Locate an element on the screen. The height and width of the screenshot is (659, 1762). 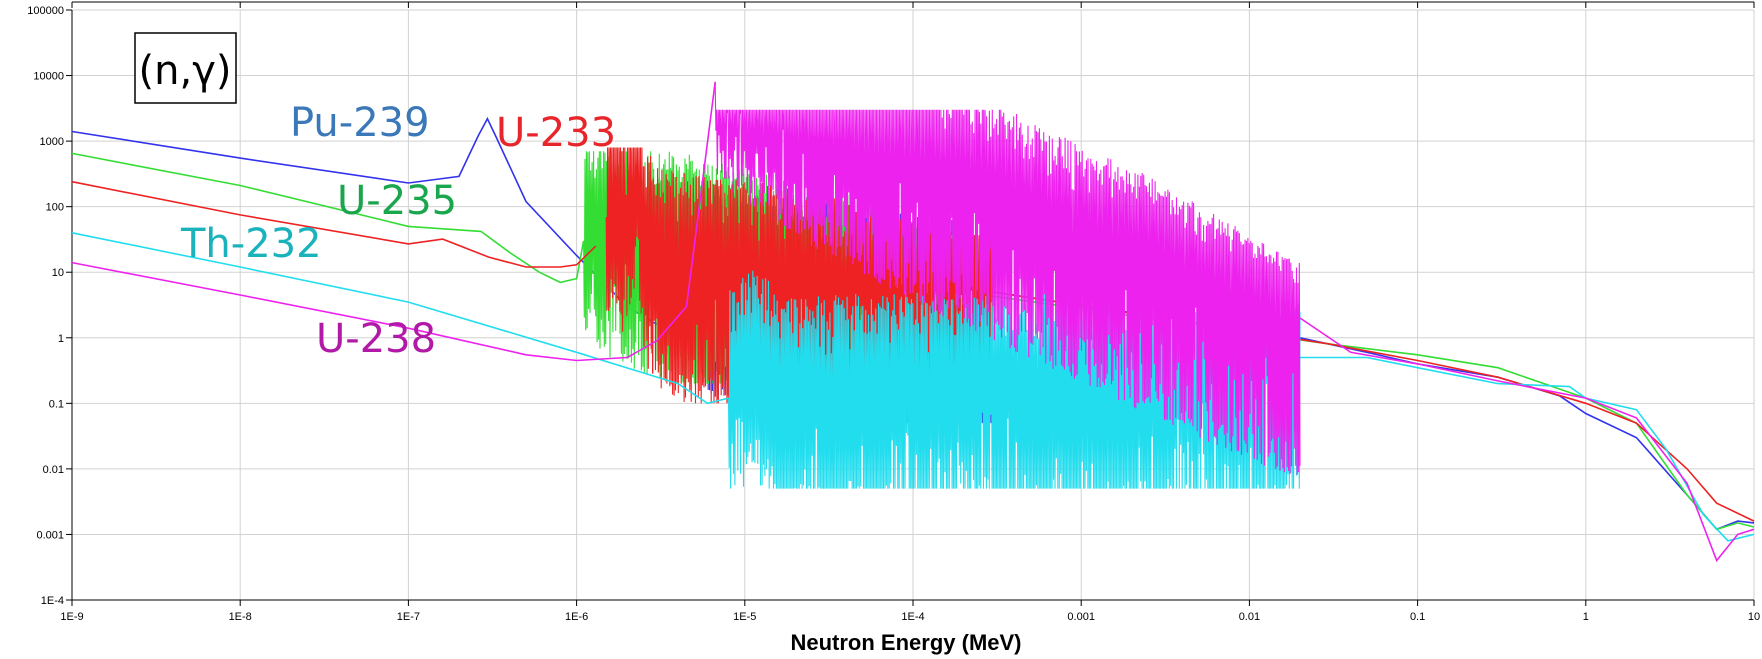
y-tick-label: 1E-4 is located at coordinates (52, 601).